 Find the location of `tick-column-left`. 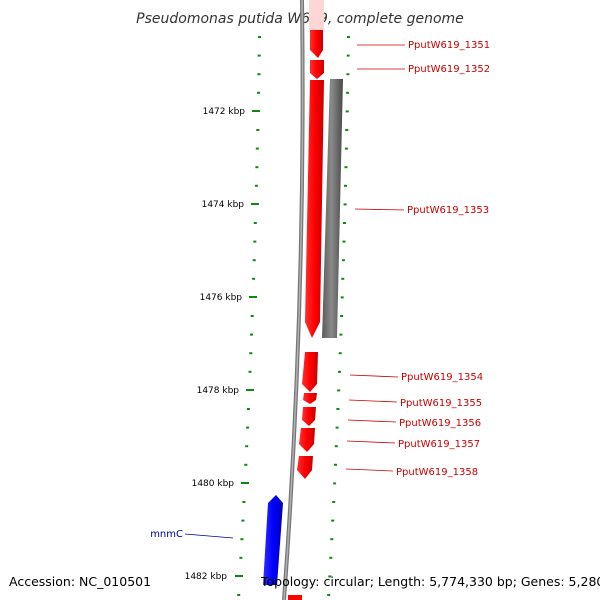

tick-column-left is located at coordinates (249, 316).